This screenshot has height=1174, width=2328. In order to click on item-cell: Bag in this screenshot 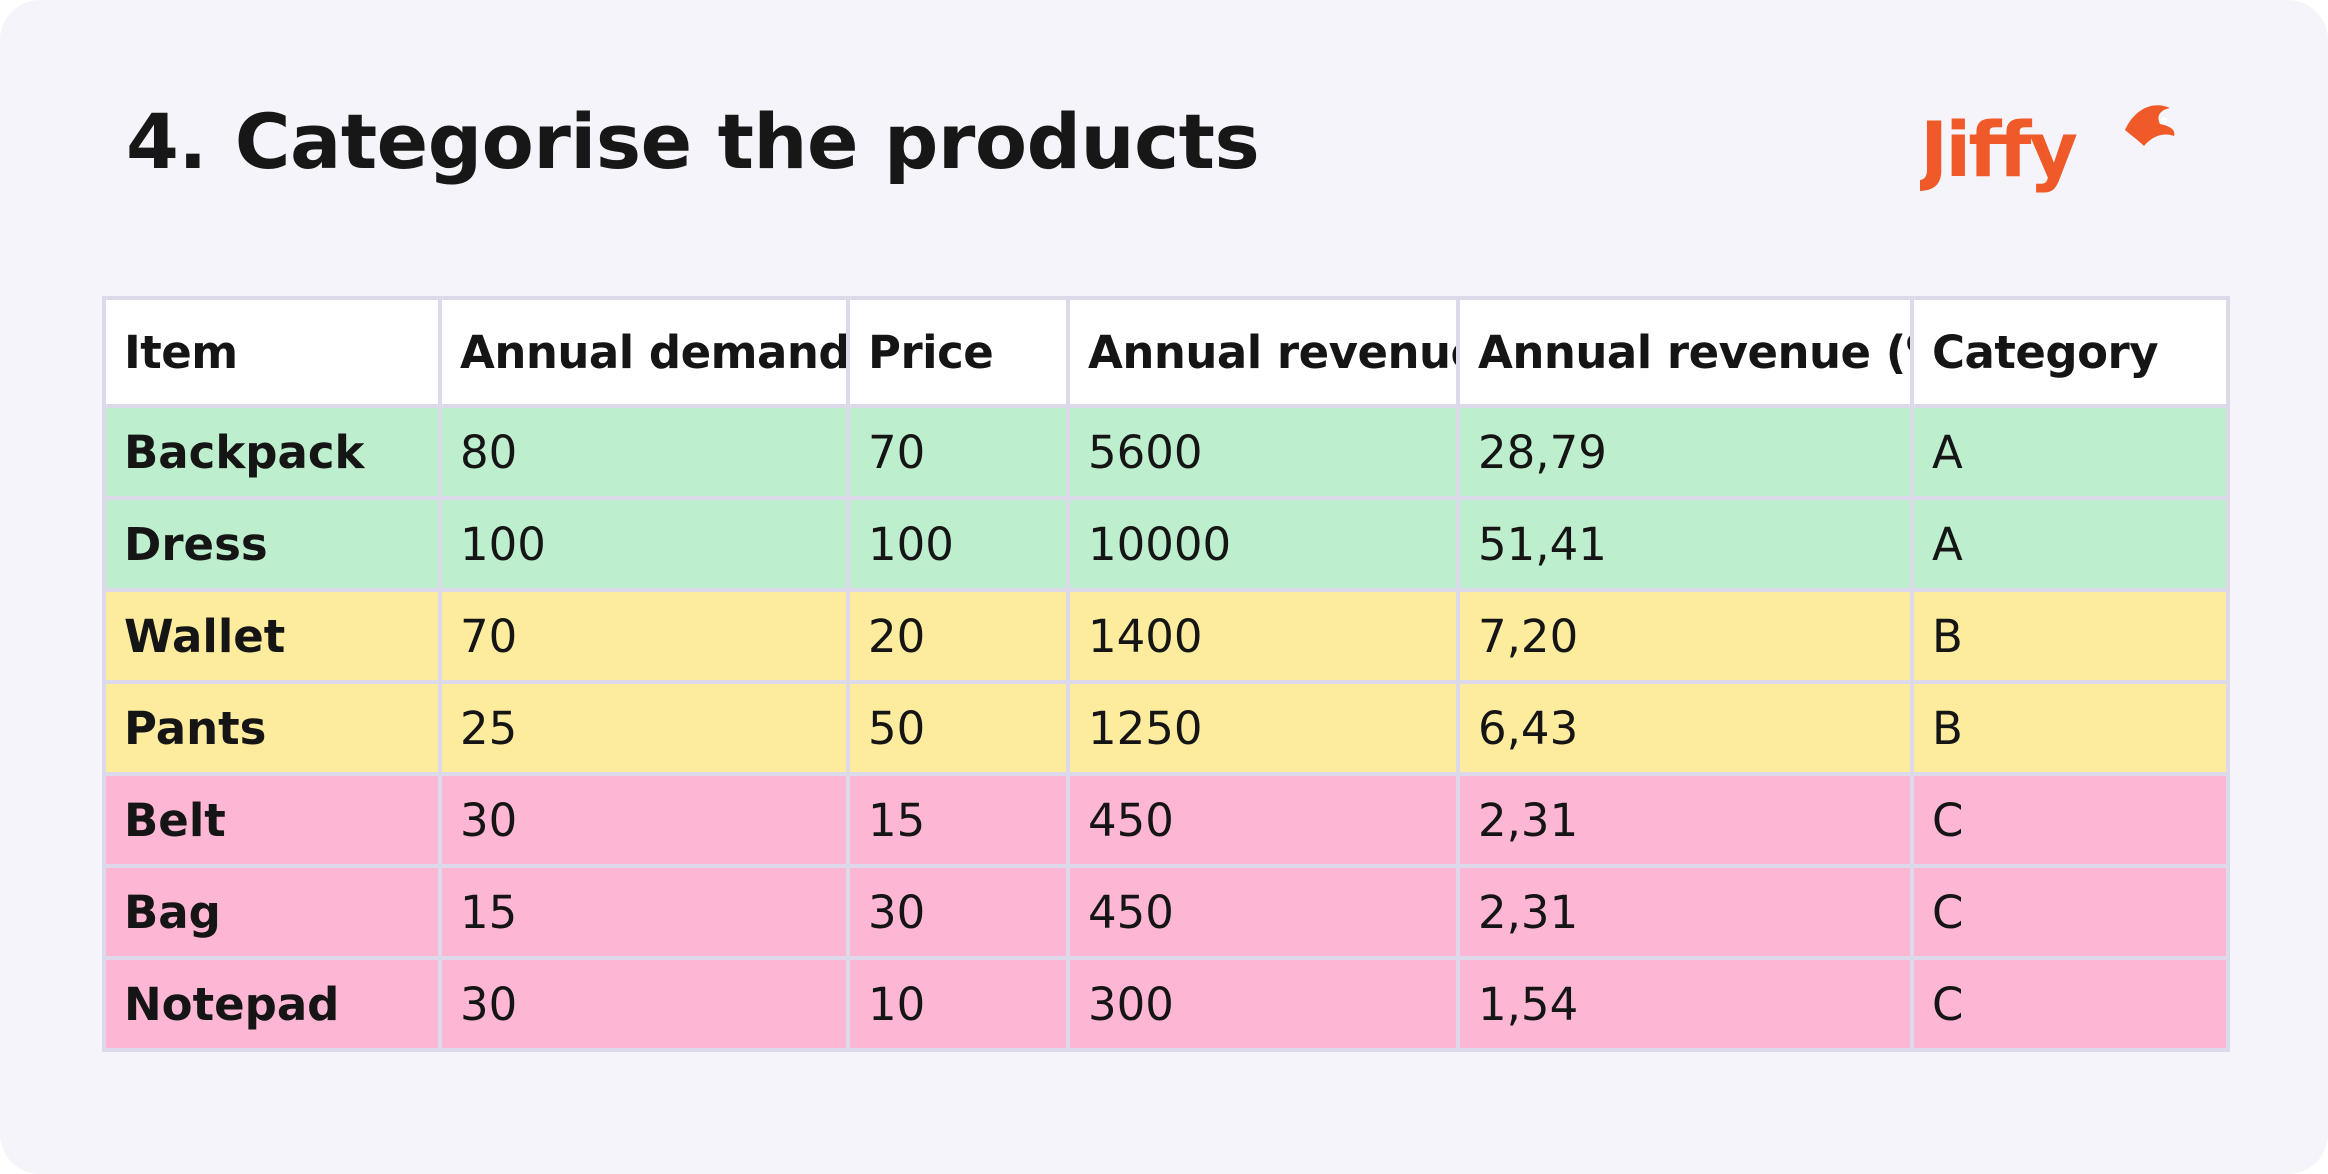, I will do `click(272, 912)`.